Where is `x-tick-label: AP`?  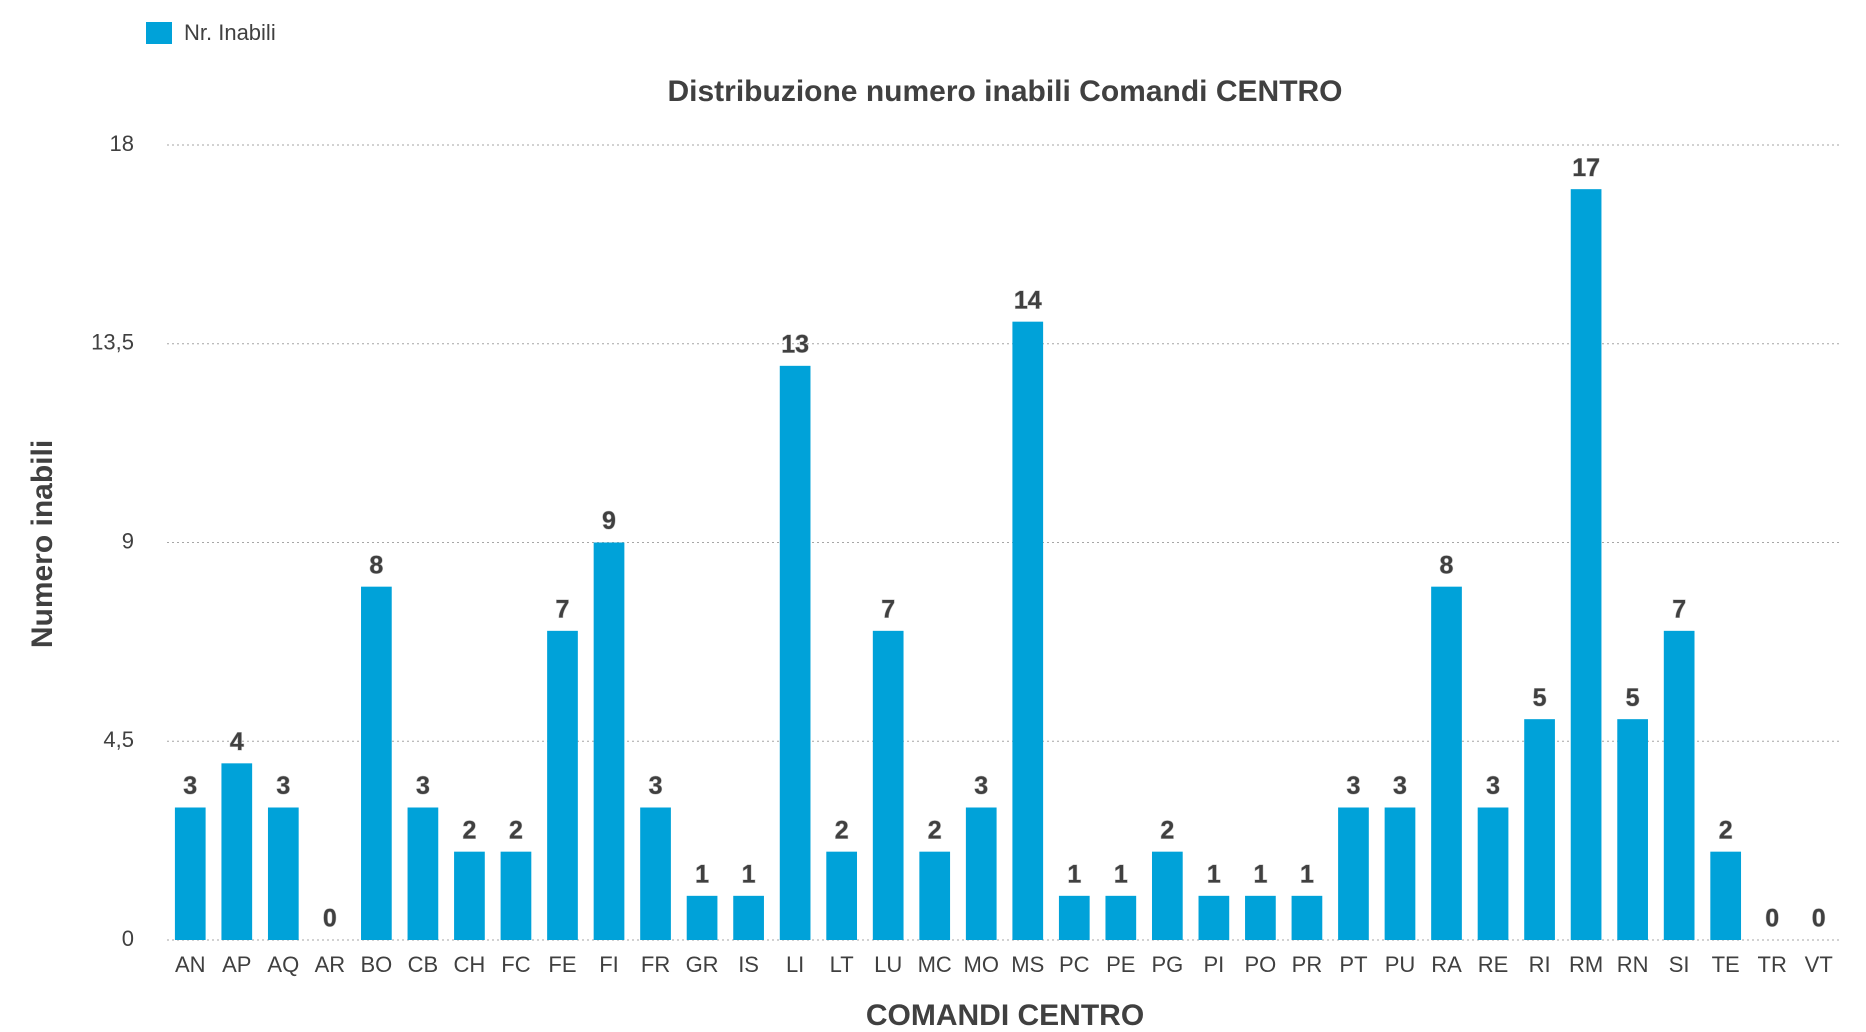
x-tick-label: AP is located at coordinates (236, 964).